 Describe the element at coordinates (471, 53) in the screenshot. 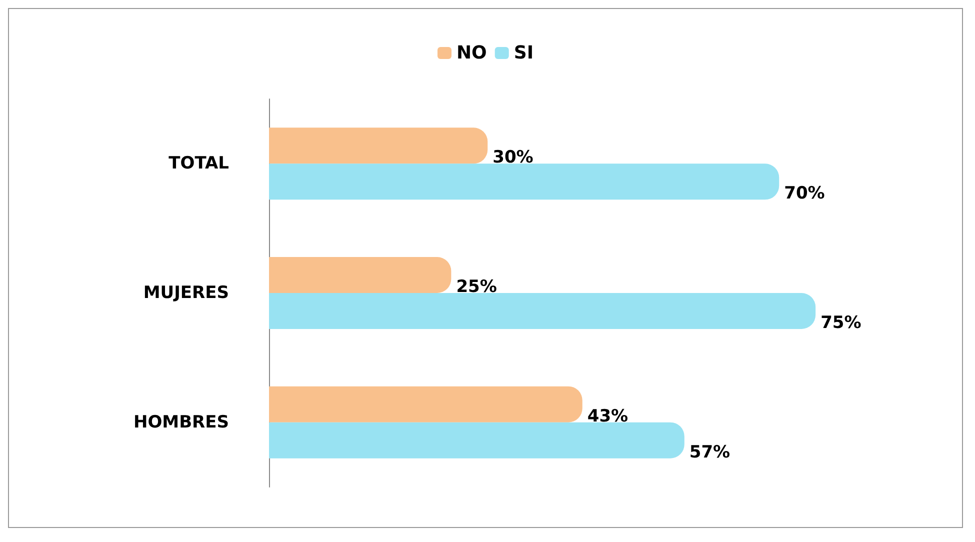

I see `legend-label: NO` at that location.